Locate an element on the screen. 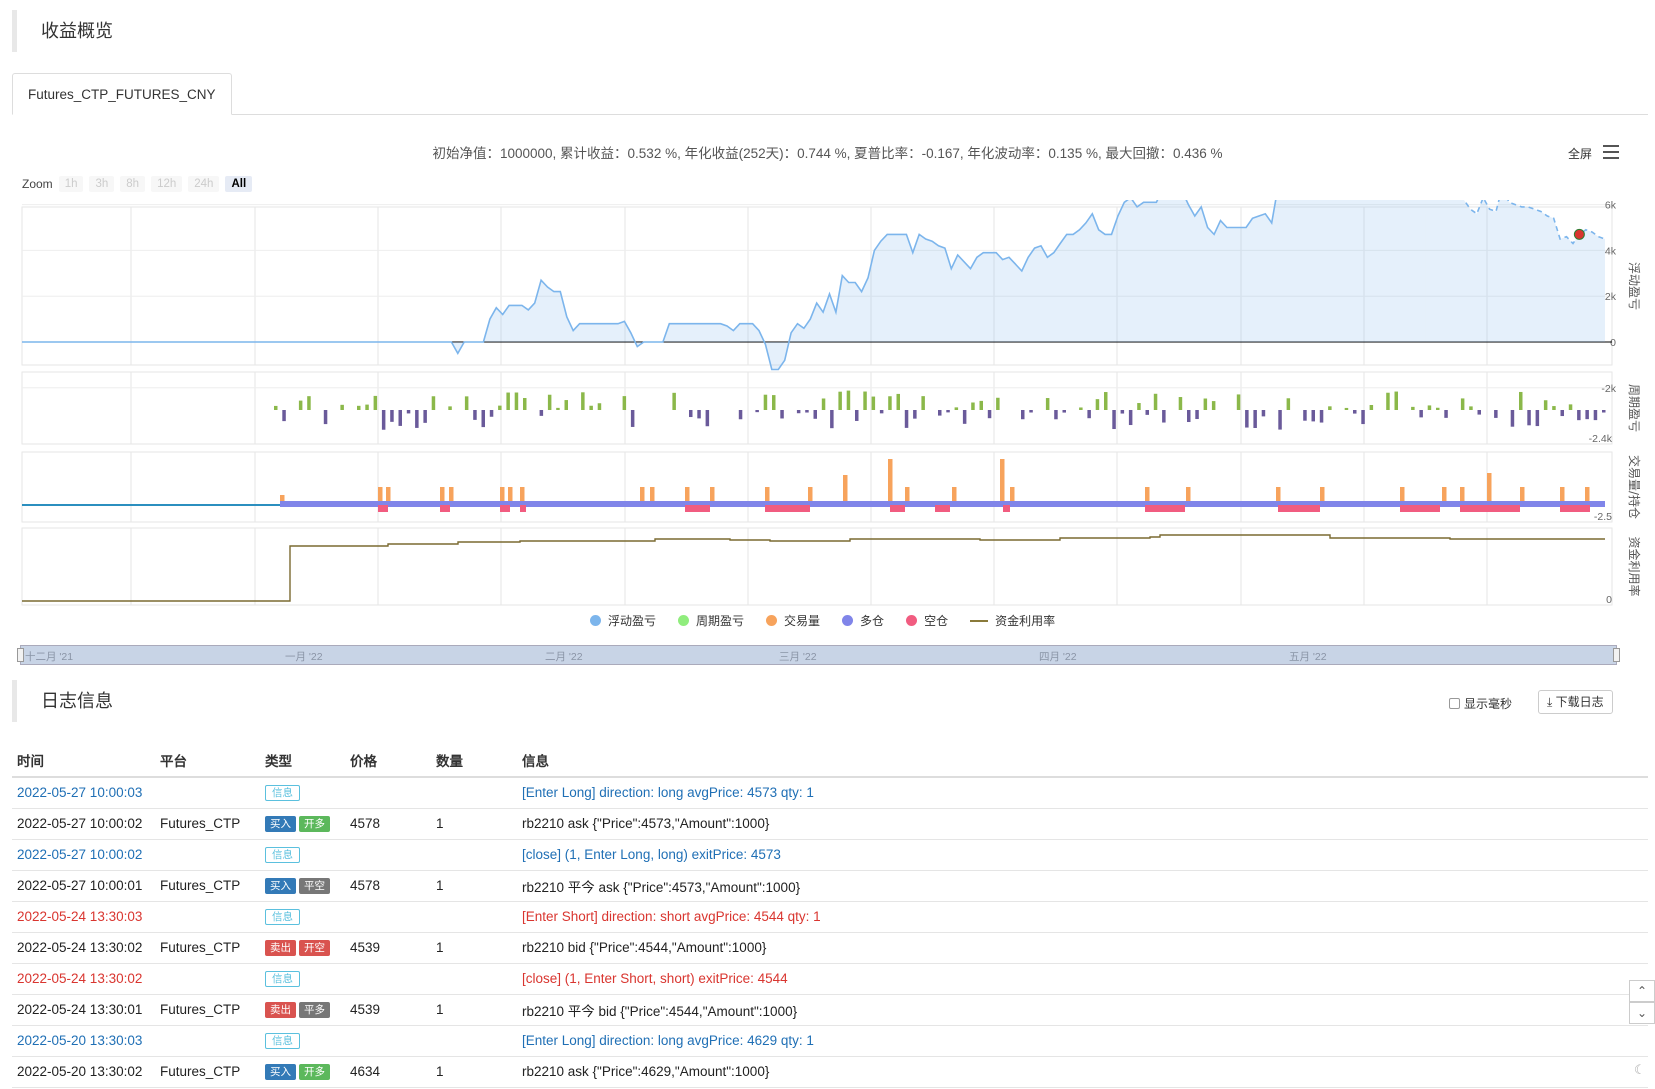  log-type: 信息 is located at coordinates (302, 917).